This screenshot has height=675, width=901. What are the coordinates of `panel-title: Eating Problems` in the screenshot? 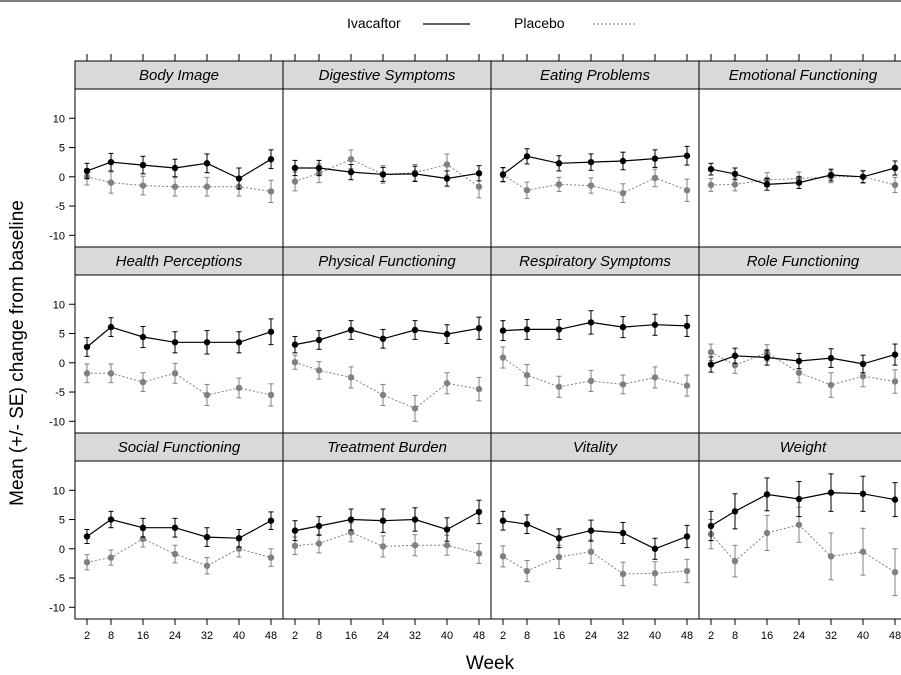 It's located at (595, 75).